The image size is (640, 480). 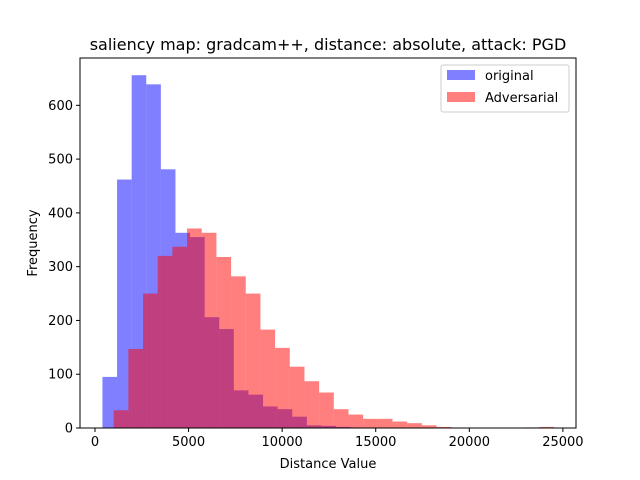 I want to click on y-tick-label-400: 400, so click(x=60, y=213).